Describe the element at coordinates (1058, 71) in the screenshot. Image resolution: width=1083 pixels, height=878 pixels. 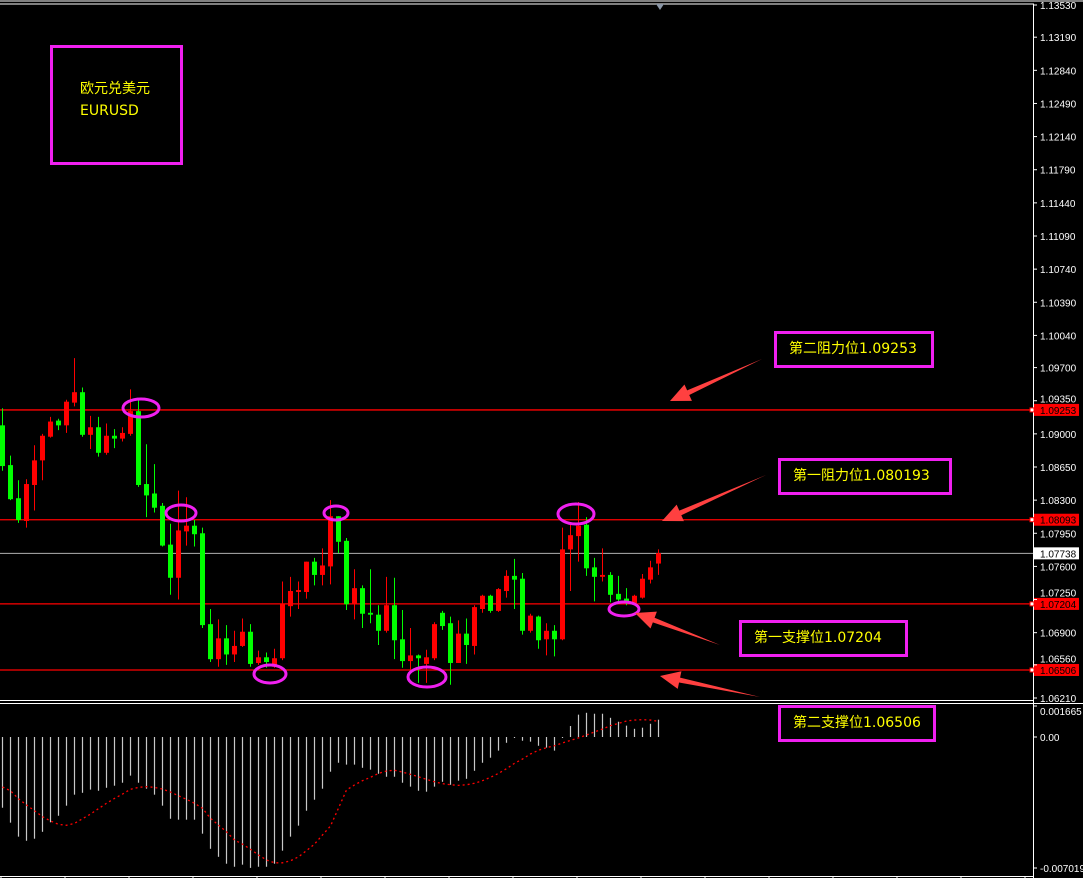
I see `price-tick-label: 1.12840` at that location.